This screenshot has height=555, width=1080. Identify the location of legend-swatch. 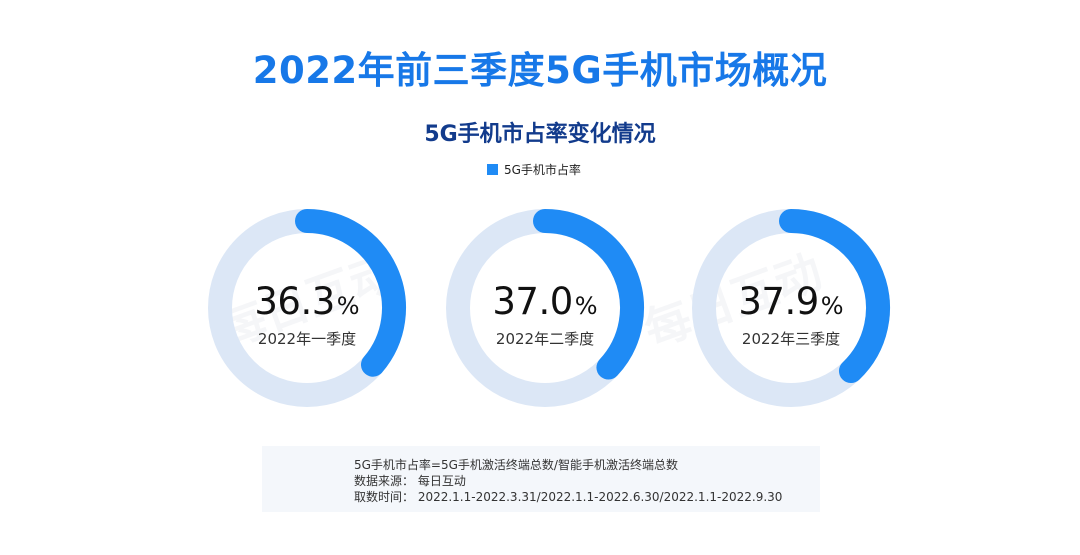
(492, 169).